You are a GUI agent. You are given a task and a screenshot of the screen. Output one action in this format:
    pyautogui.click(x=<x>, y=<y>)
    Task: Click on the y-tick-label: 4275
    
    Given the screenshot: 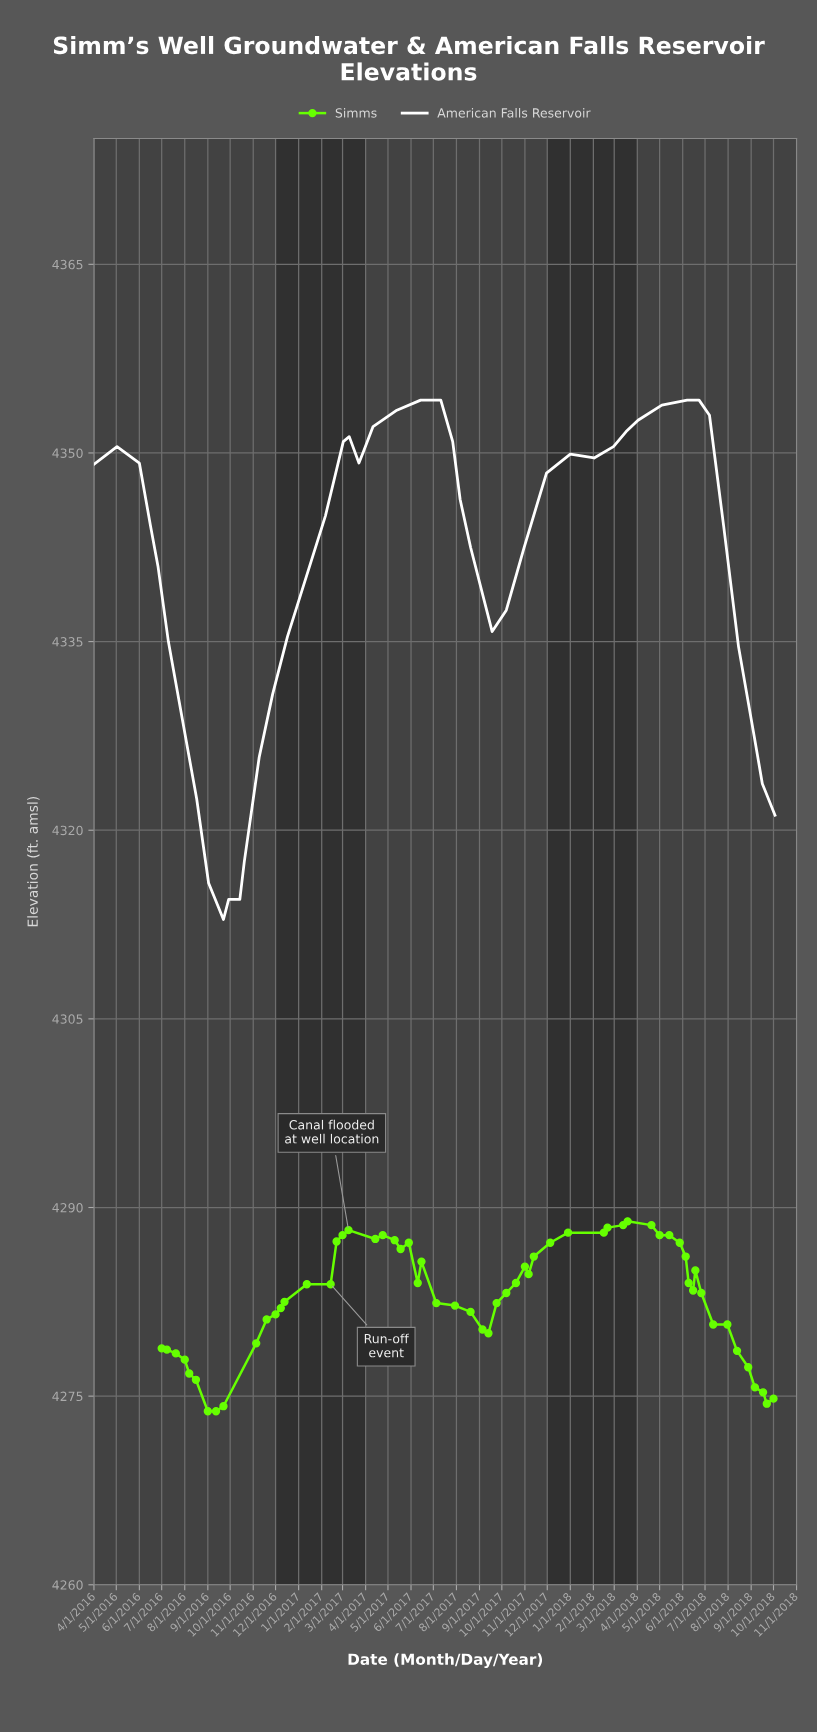 What is the action you would take?
    pyautogui.click(x=67, y=1396)
    